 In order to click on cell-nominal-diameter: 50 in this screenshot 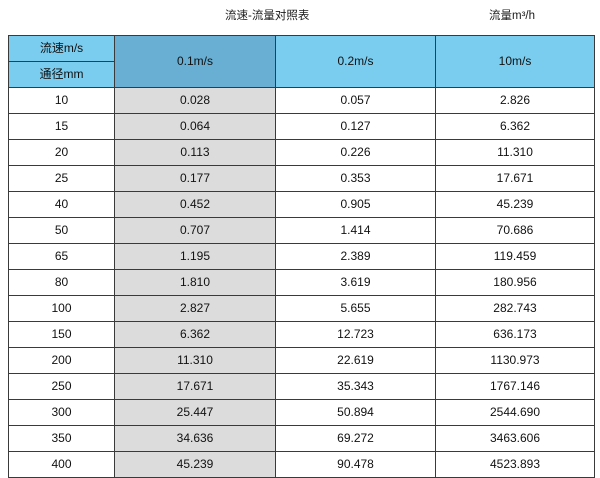, I will do `click(61, 230)`.